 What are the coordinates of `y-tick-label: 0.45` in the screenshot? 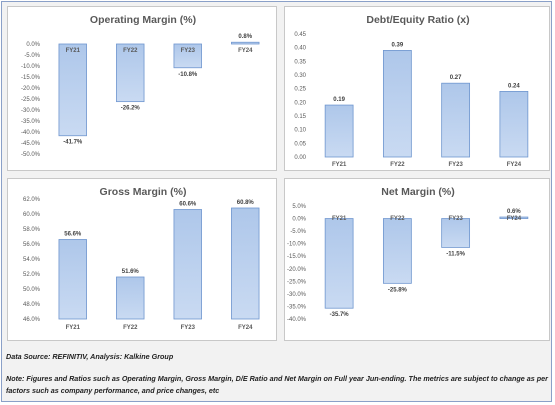 It's located at (300, 35).